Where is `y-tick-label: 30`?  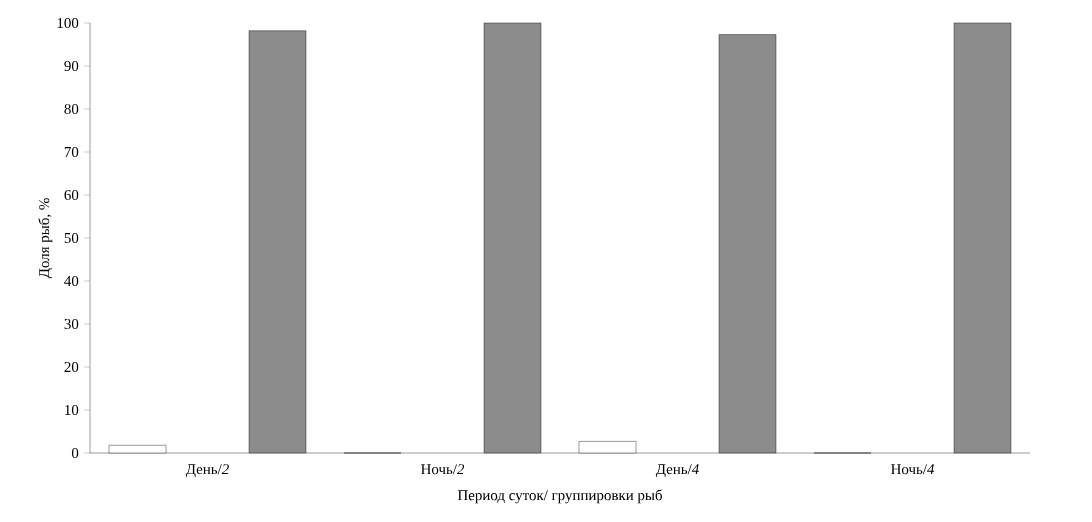
y-tick-label: 30 is located at coordinates (71, 324).